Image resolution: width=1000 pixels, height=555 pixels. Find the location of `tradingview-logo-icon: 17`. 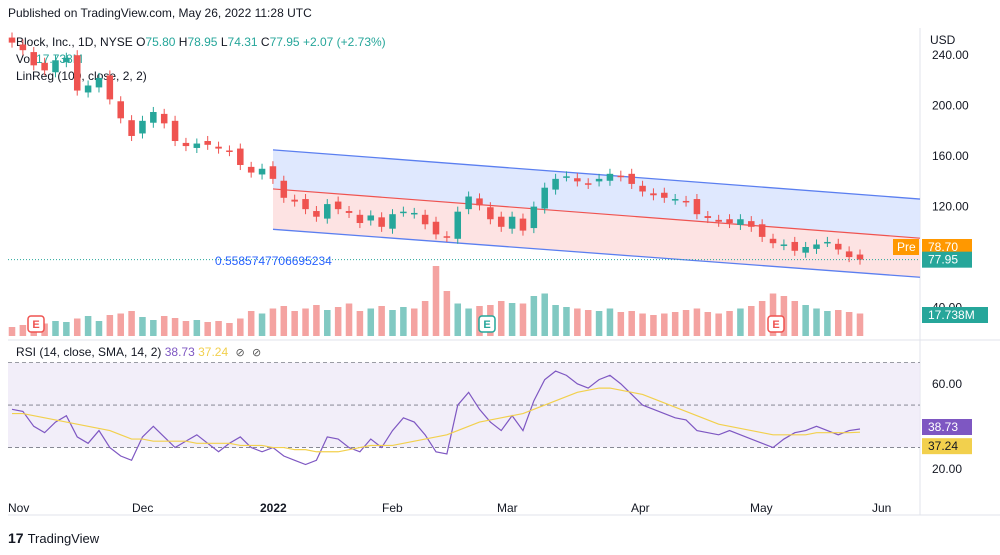

tradingview-logo-icon: 17 is located at coordinates (16, 538).